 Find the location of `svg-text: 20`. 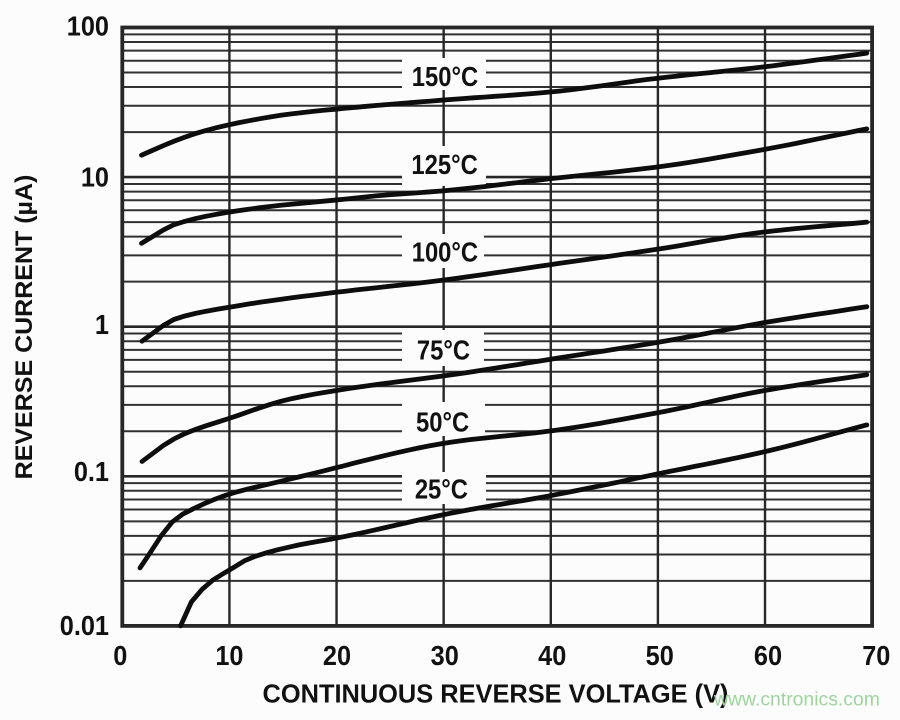

svg-text: 20 is located at coordinates (337, 655).